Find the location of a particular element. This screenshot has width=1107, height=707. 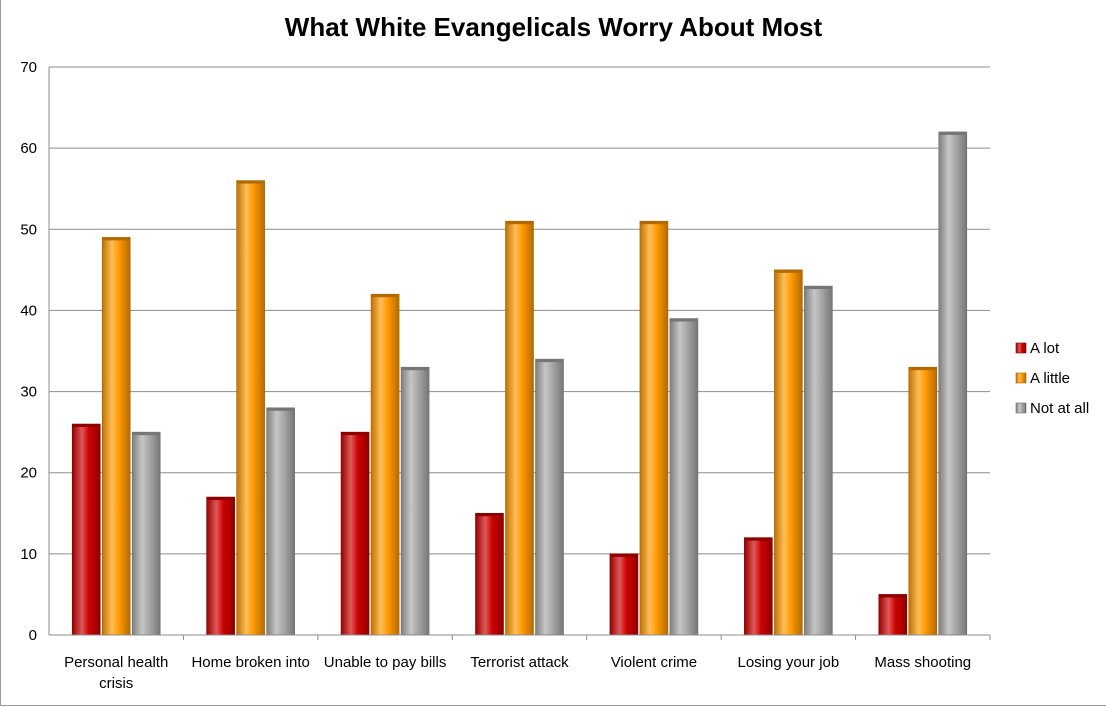

x-tick-label: Home broken into is located at coordinates (250, 662).